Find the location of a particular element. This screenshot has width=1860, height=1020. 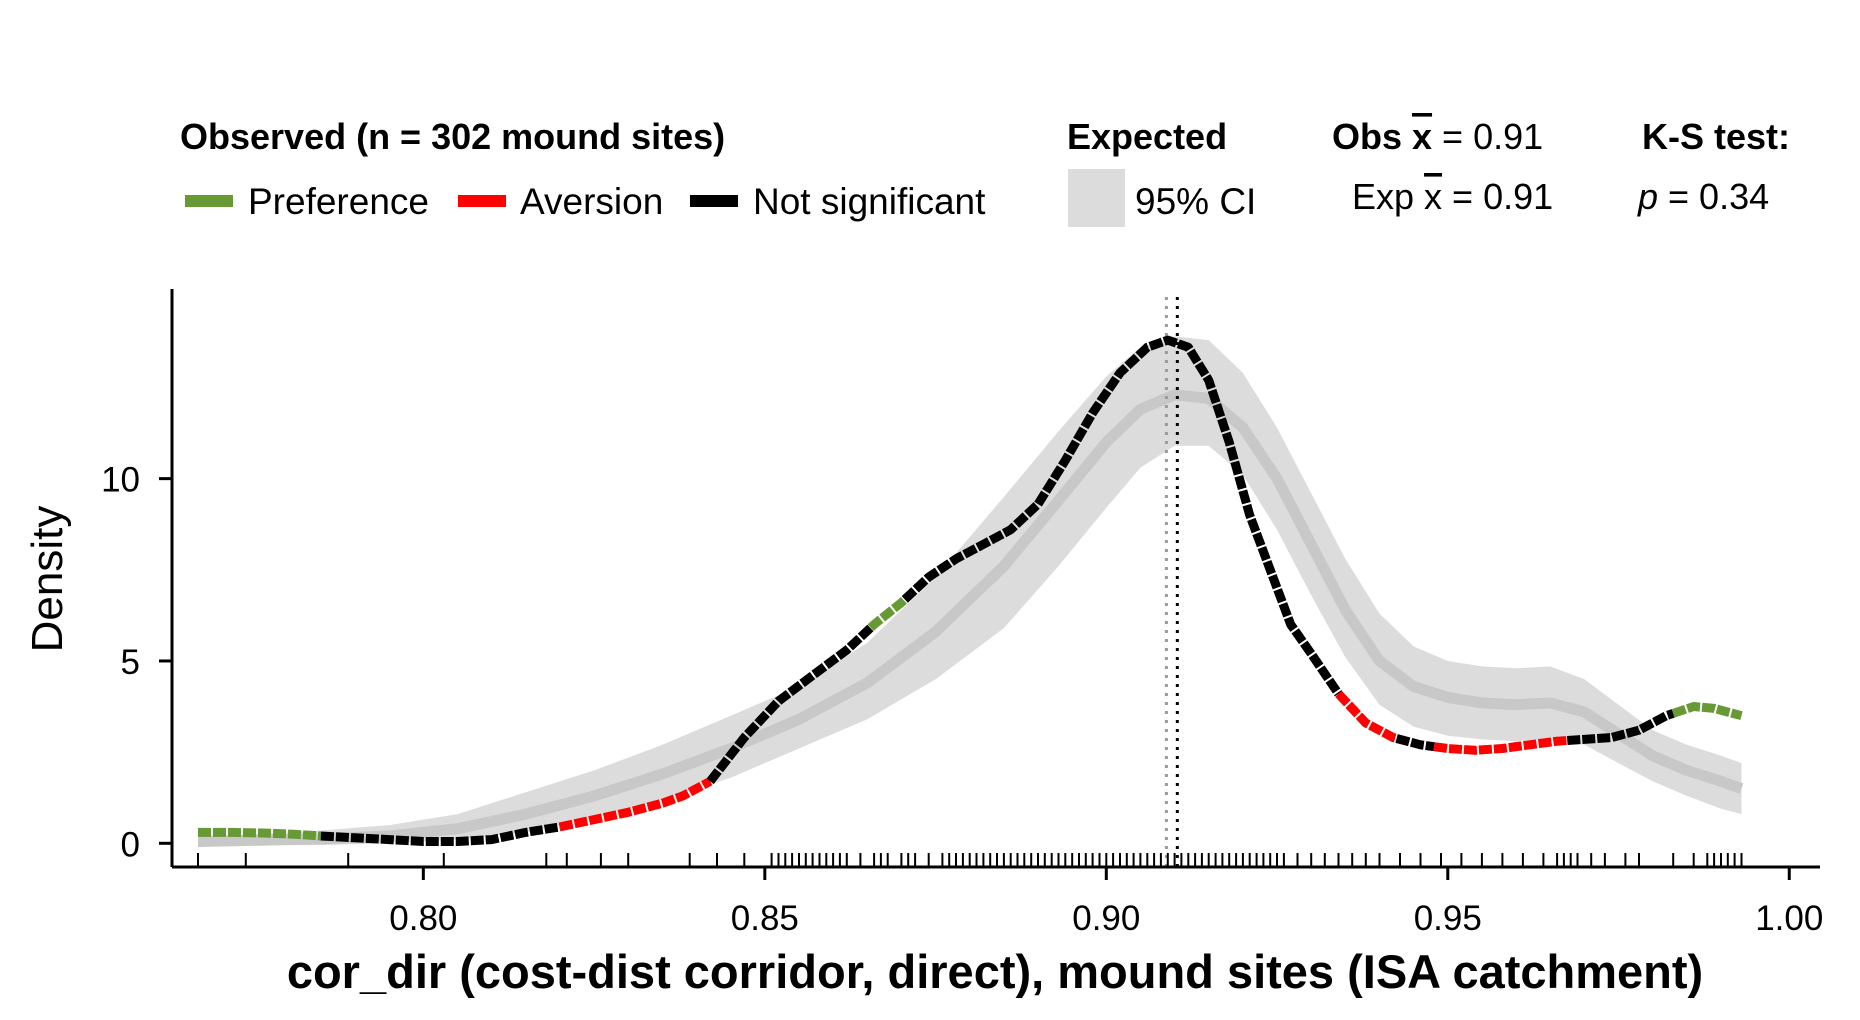

legend-label-aversion: Aversion is located at coordinates (591, 201).